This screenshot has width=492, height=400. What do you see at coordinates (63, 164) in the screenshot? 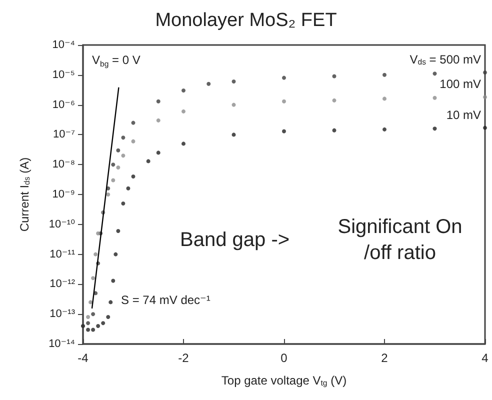
I see `y-tick-label: 10⁻⁸` at bounding box center [63, 164].